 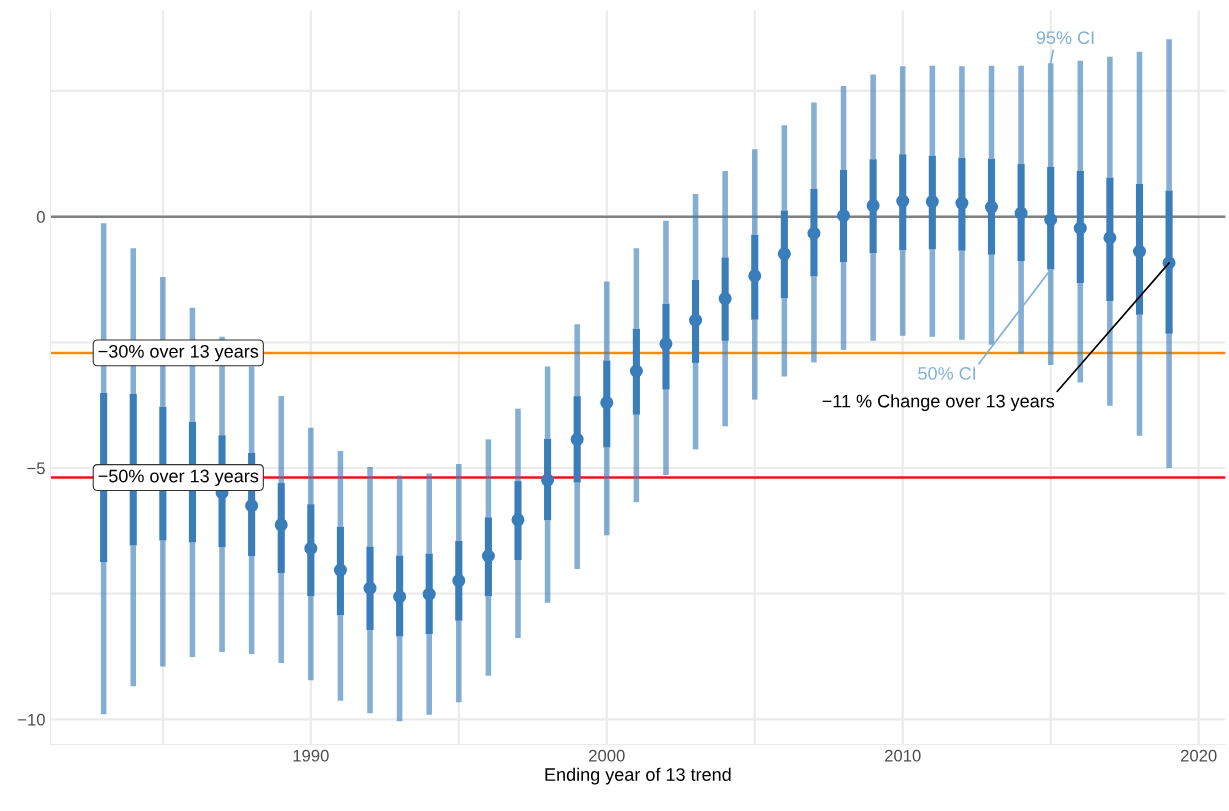 I want to click on x-tick-label: 2000, so click(x=607, y=755).